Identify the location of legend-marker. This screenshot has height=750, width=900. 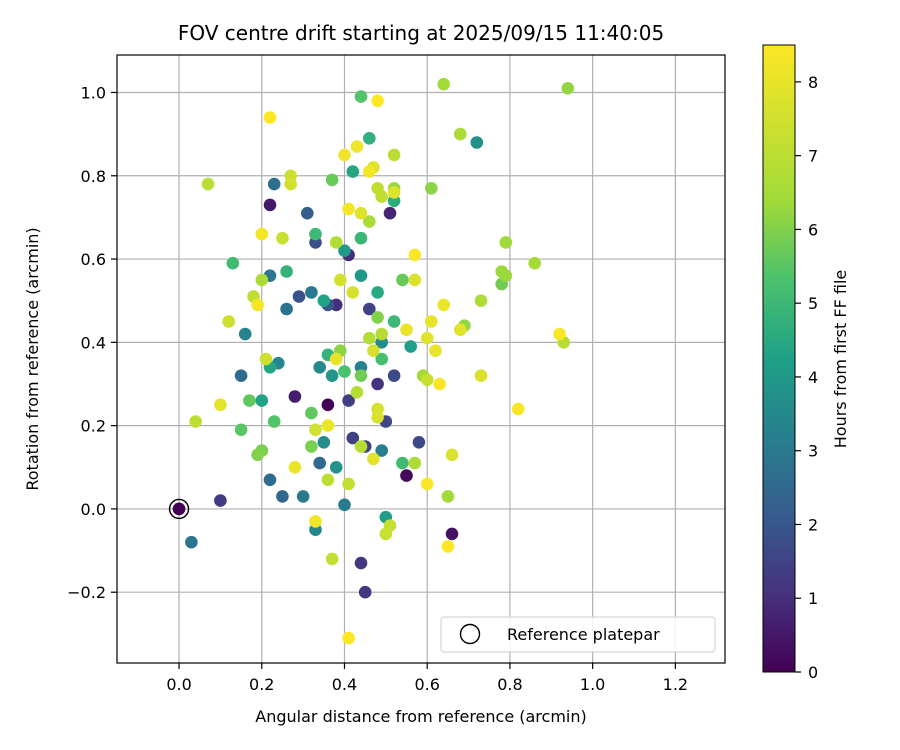
(470, 634).